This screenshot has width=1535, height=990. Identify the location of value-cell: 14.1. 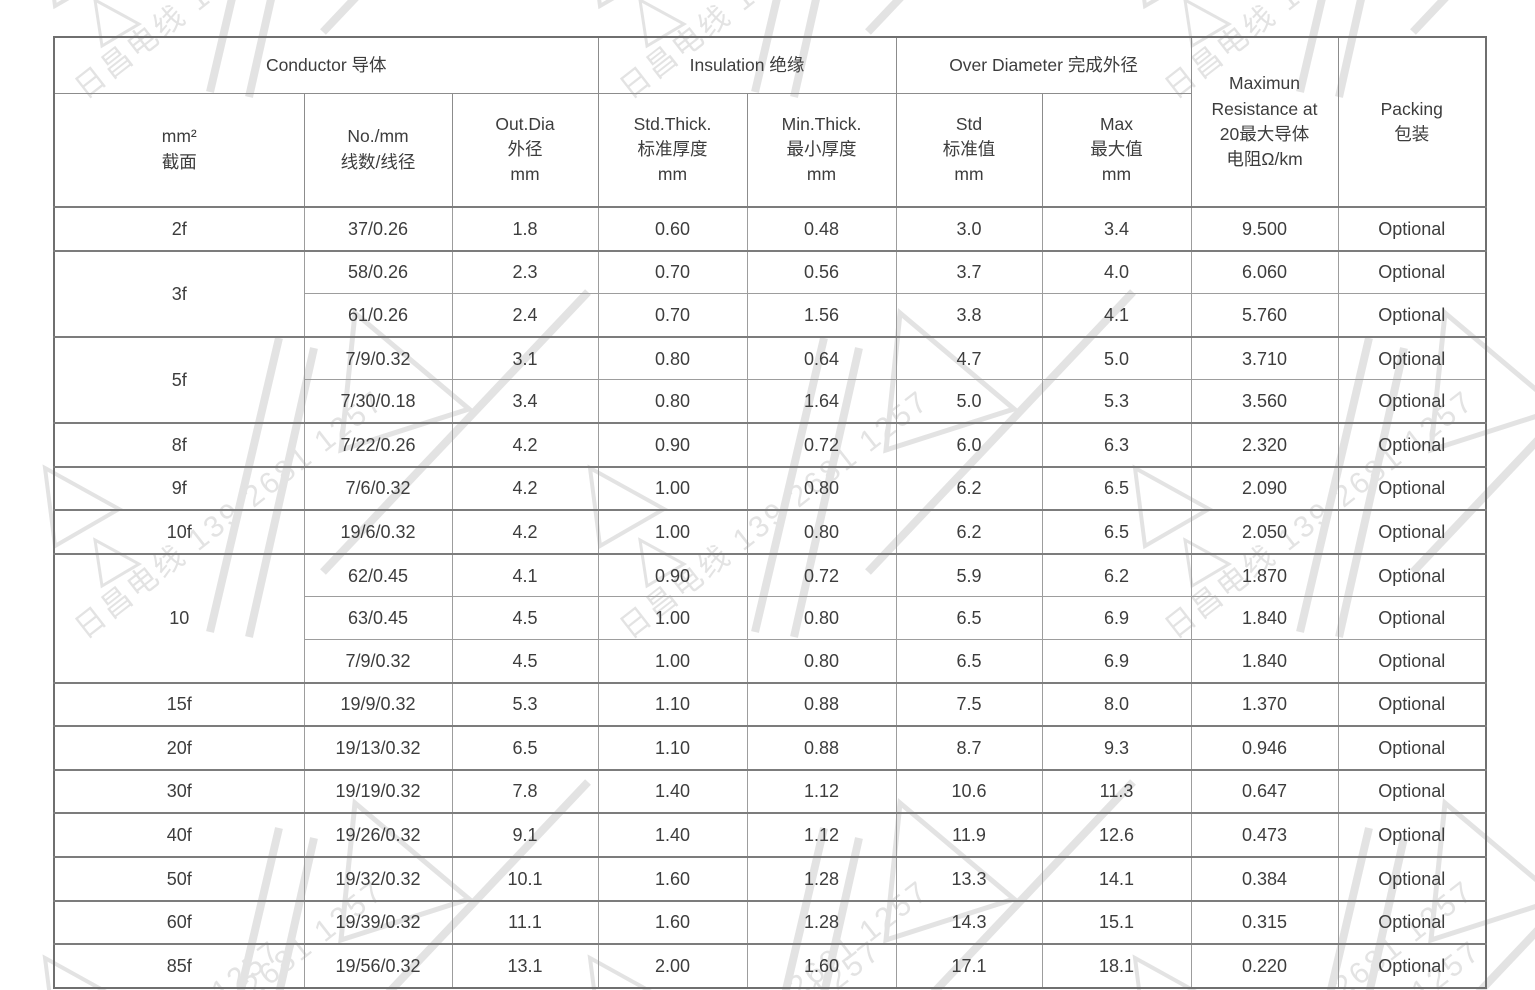
(1116, 878).